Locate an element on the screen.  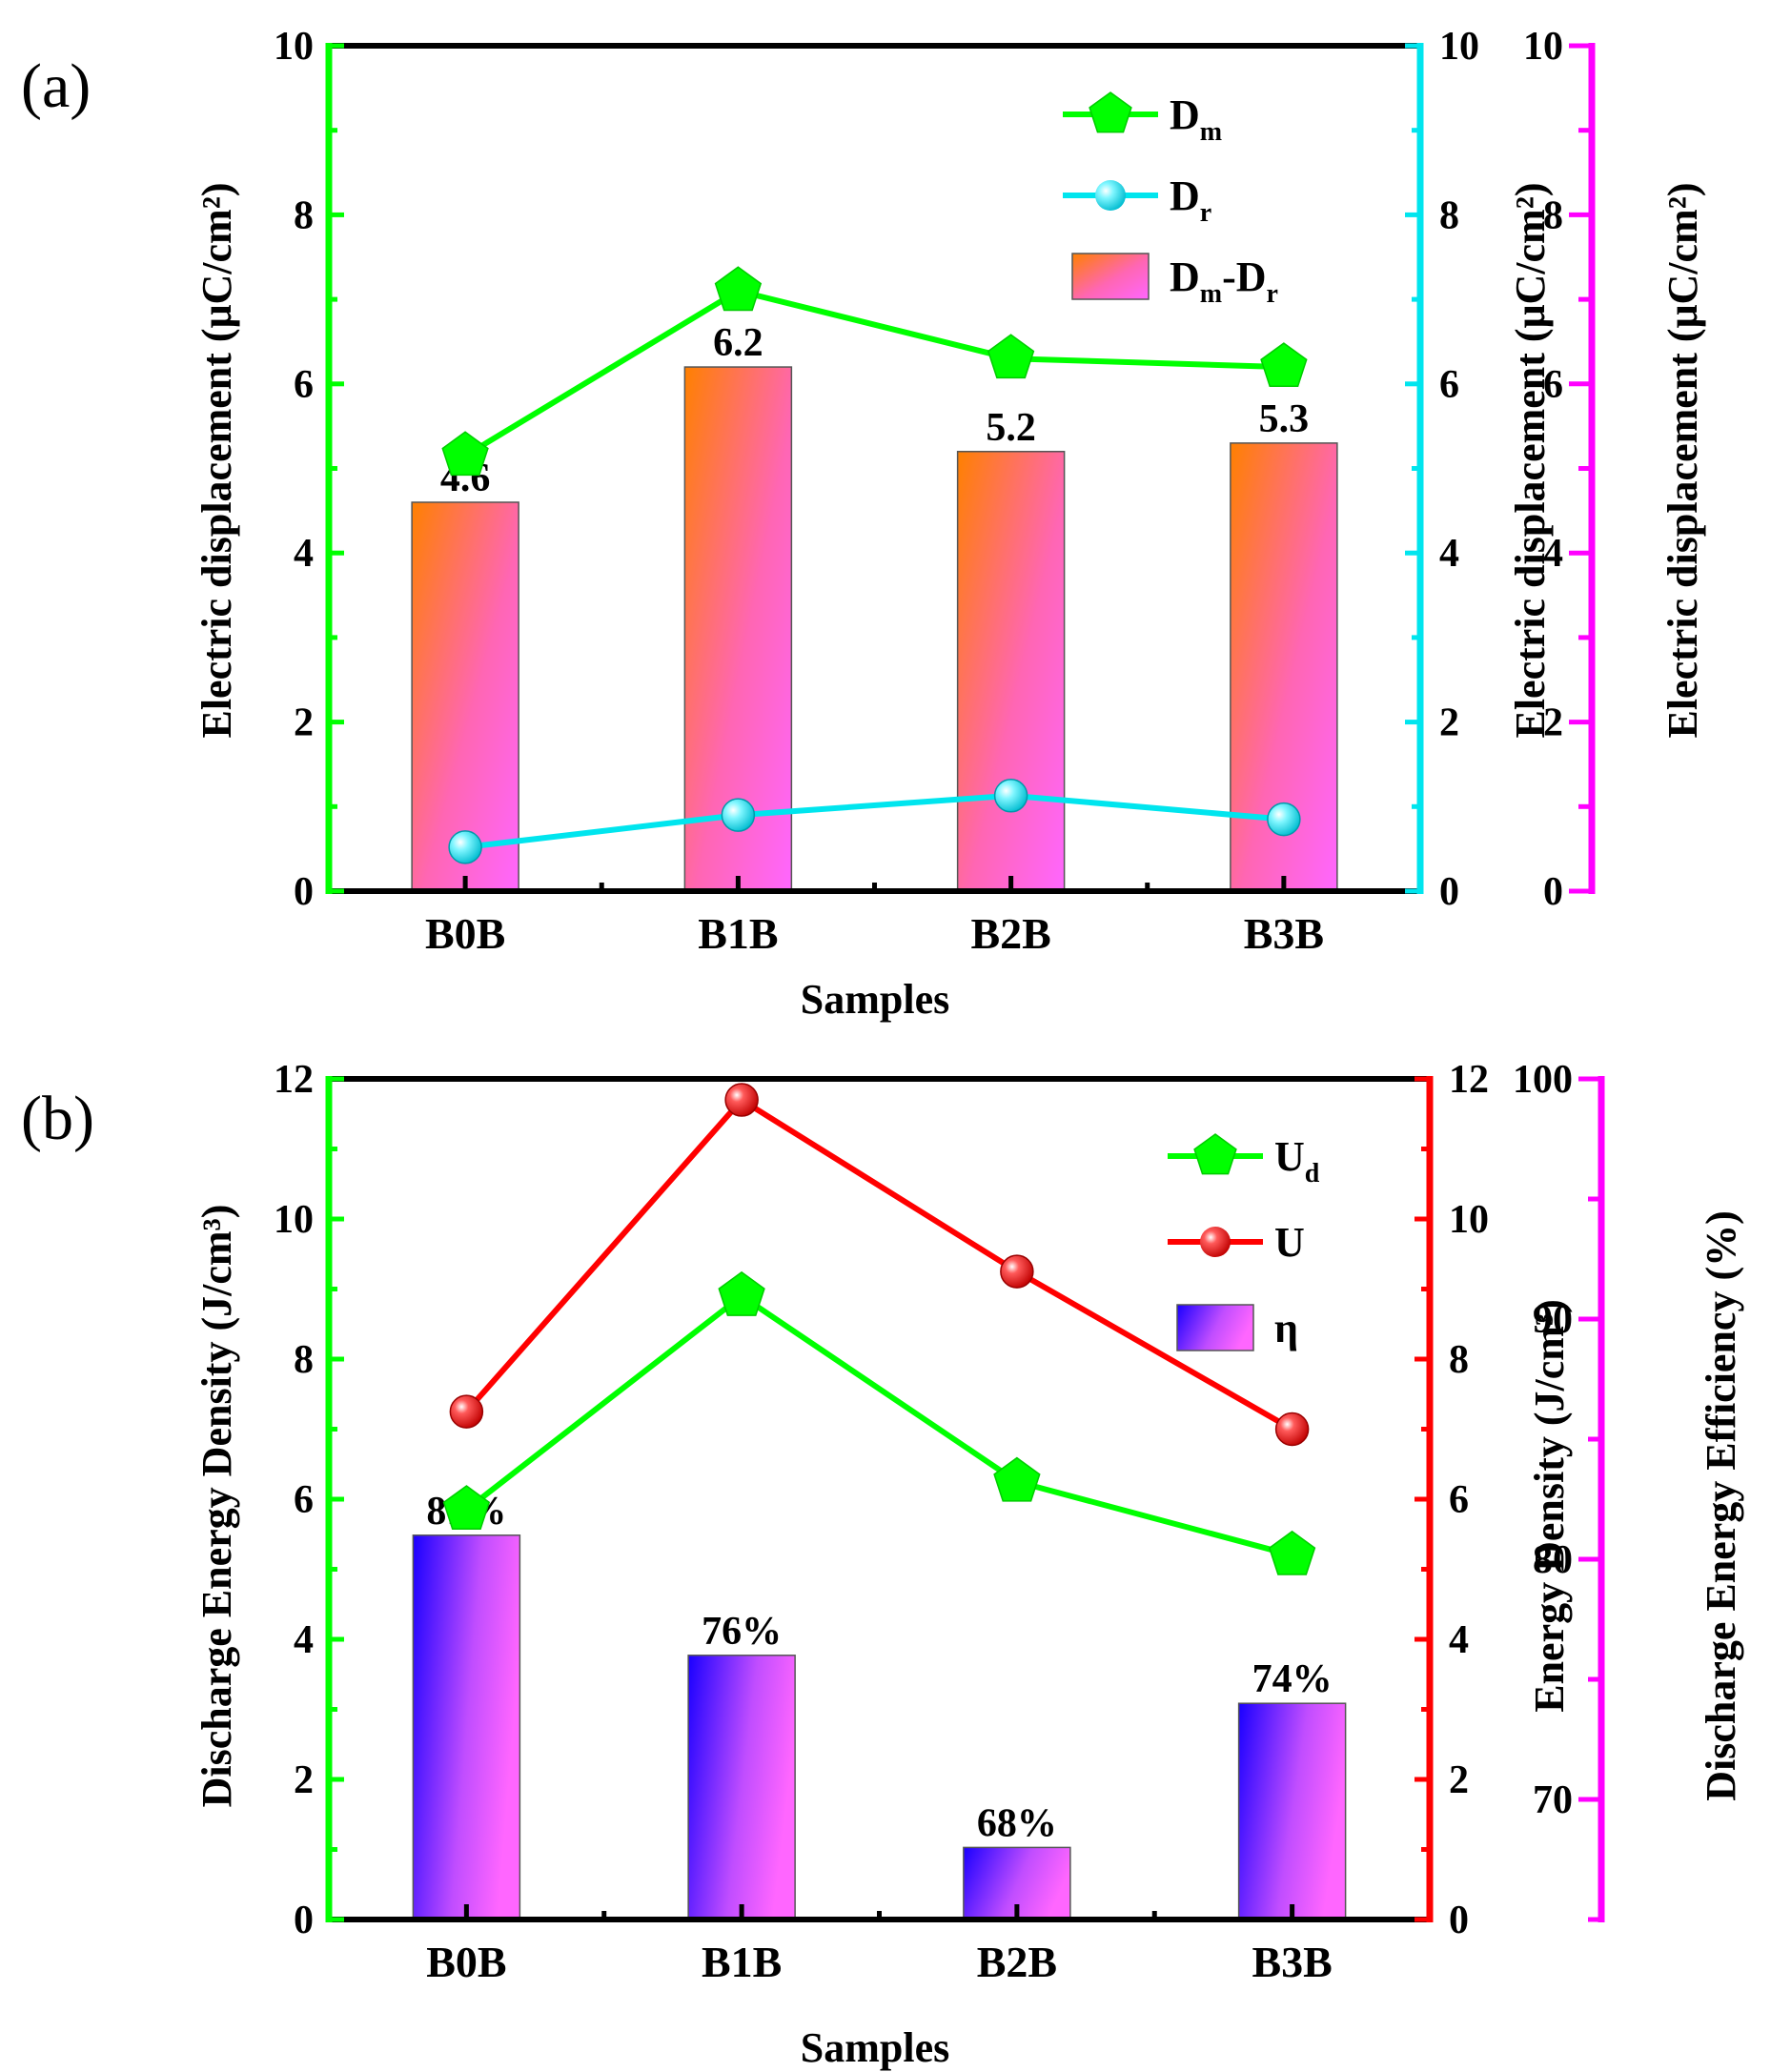
bar-B0B is located at coordinates (466, 1727).